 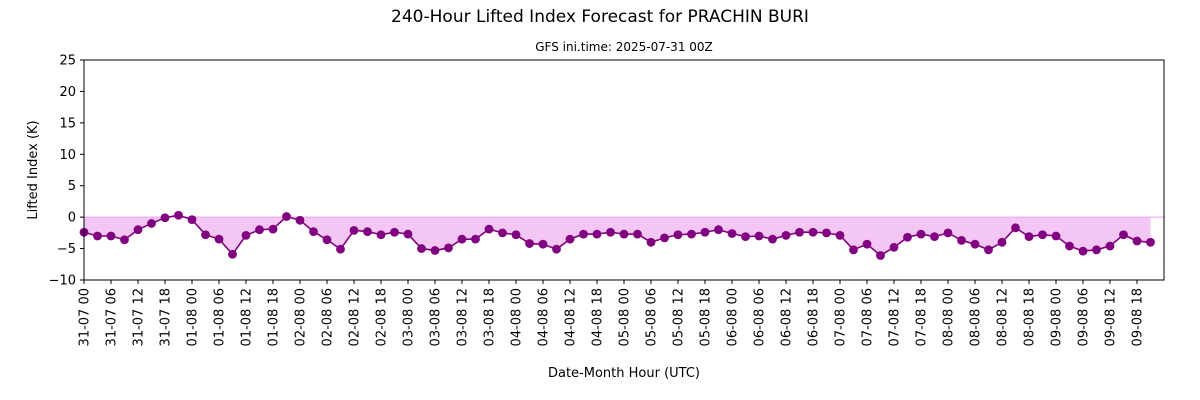 I want to click on x-tick-label: 07-08 00, so click(x=841, y=317).